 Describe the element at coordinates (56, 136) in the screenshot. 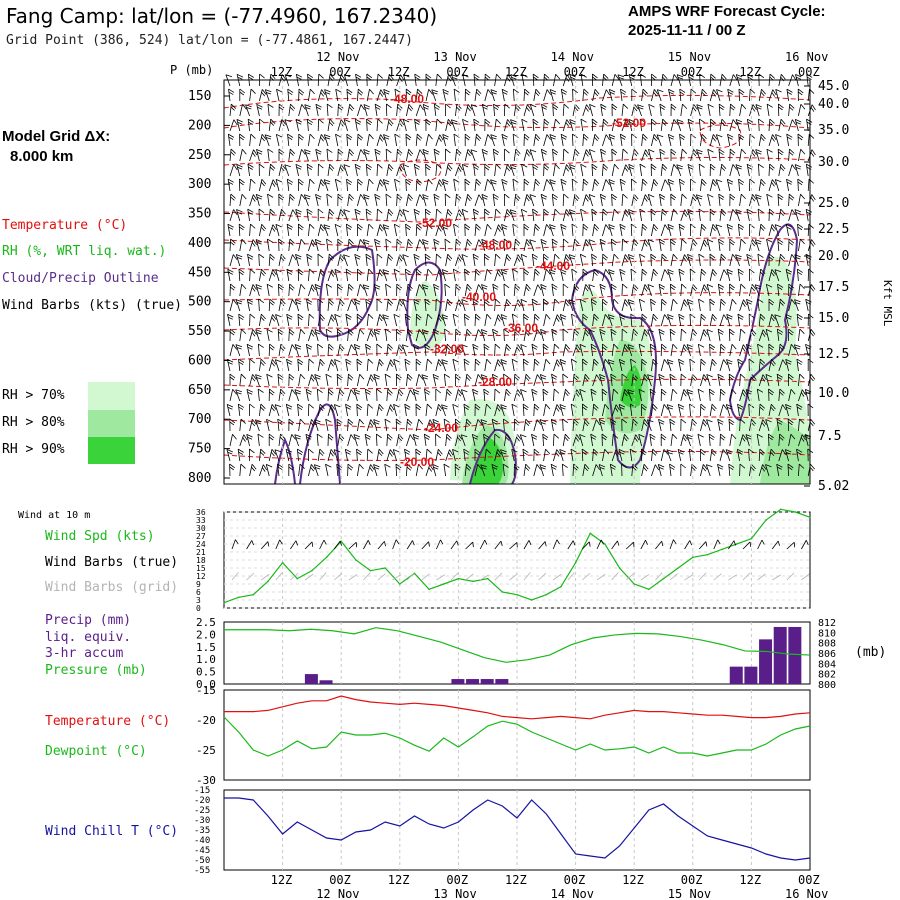

I see `model-grid-label: Model Grid ΔX:` at that location.